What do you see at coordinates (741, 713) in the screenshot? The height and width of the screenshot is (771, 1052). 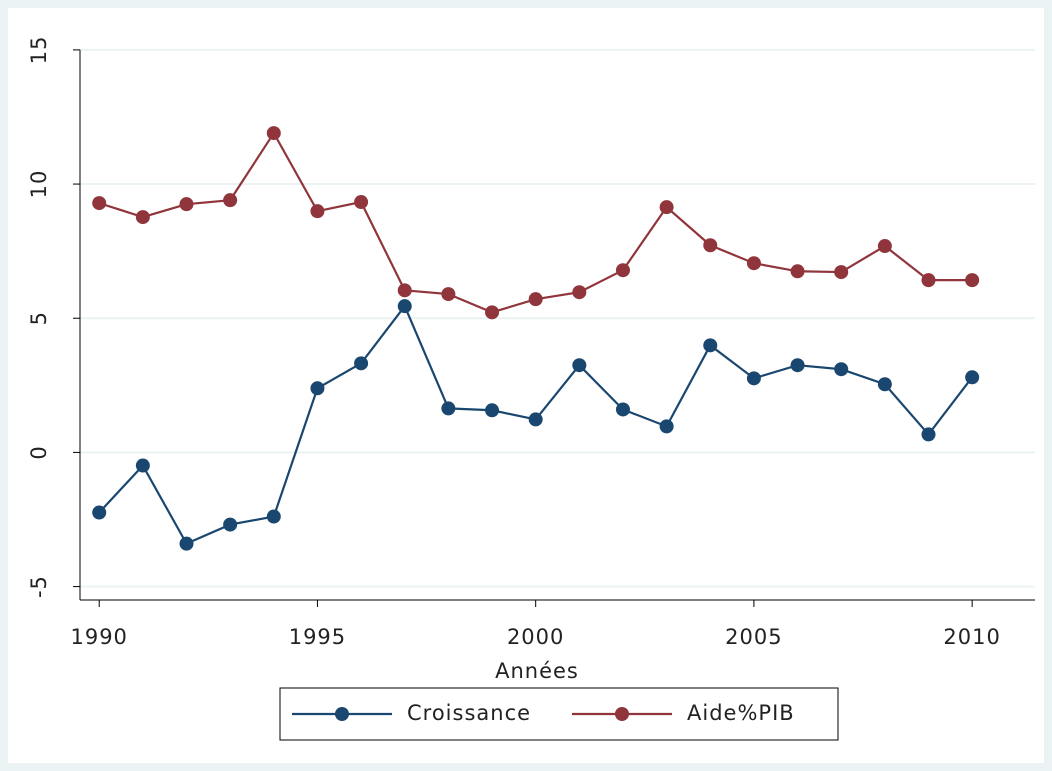 I see `legend-label: Aide%PIB` at bounding box center [741, 713].